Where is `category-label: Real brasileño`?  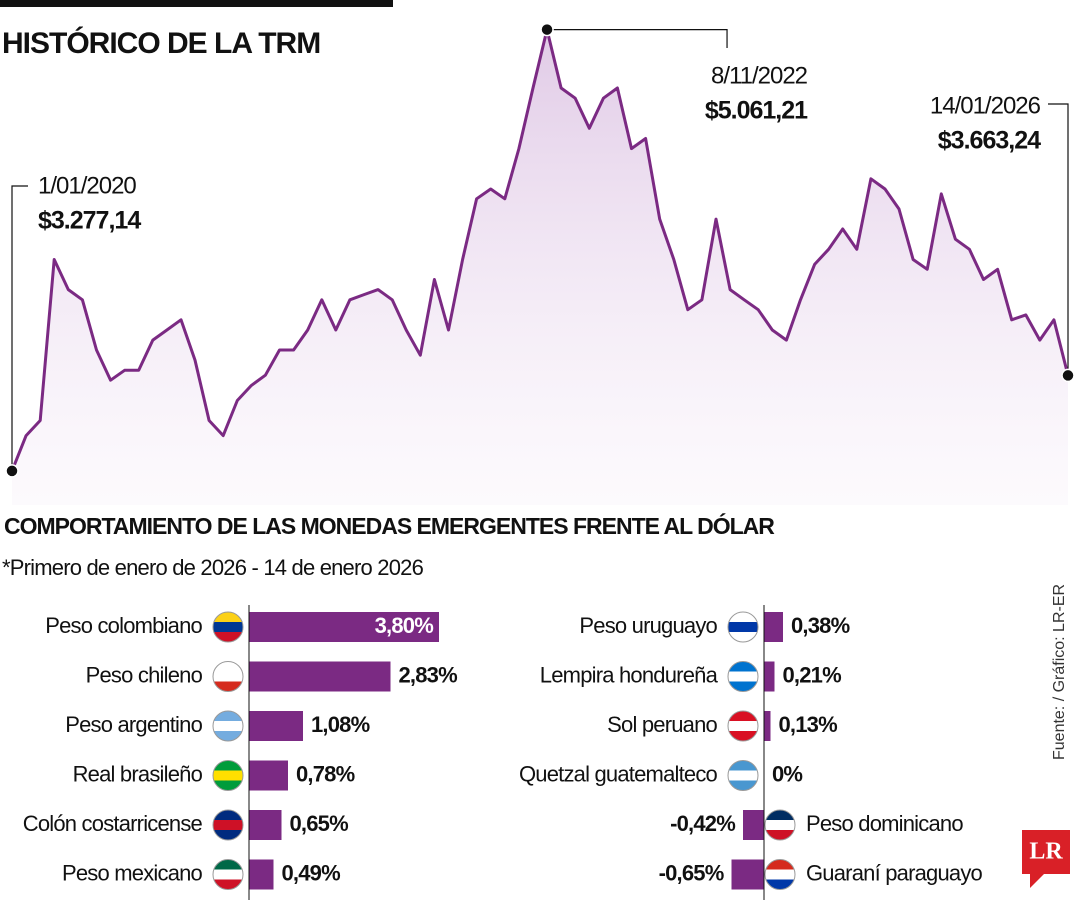
category-label: Real brasileño is located at coordinates (138, 773).